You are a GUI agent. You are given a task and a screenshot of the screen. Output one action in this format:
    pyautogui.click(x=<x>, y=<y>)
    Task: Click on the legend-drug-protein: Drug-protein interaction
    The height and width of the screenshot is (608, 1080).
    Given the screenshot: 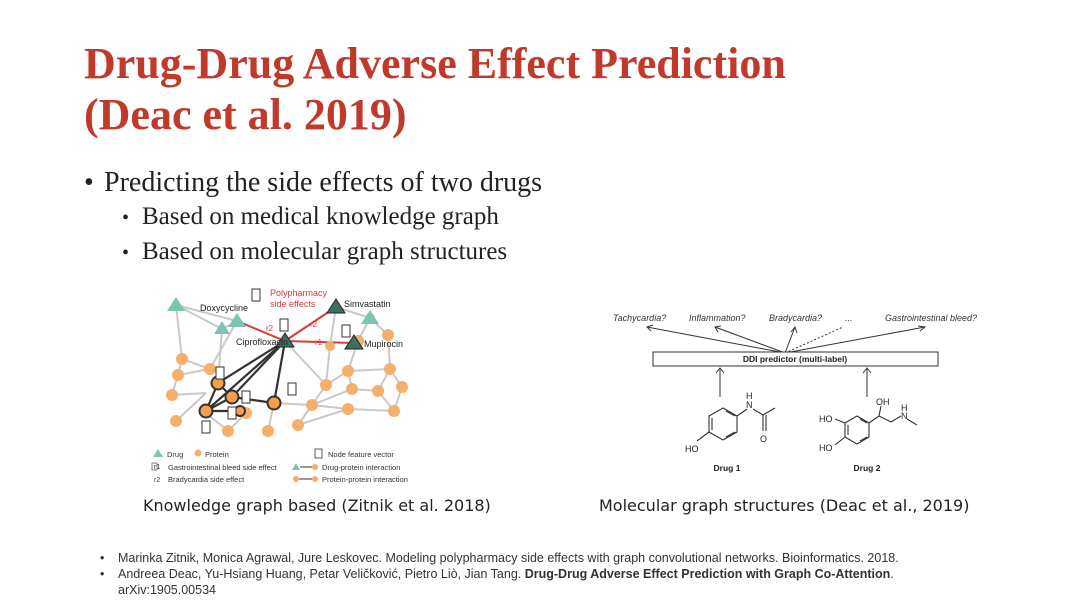 What is the action you would take?
    pyautogui.click(x=361, y=467)
    